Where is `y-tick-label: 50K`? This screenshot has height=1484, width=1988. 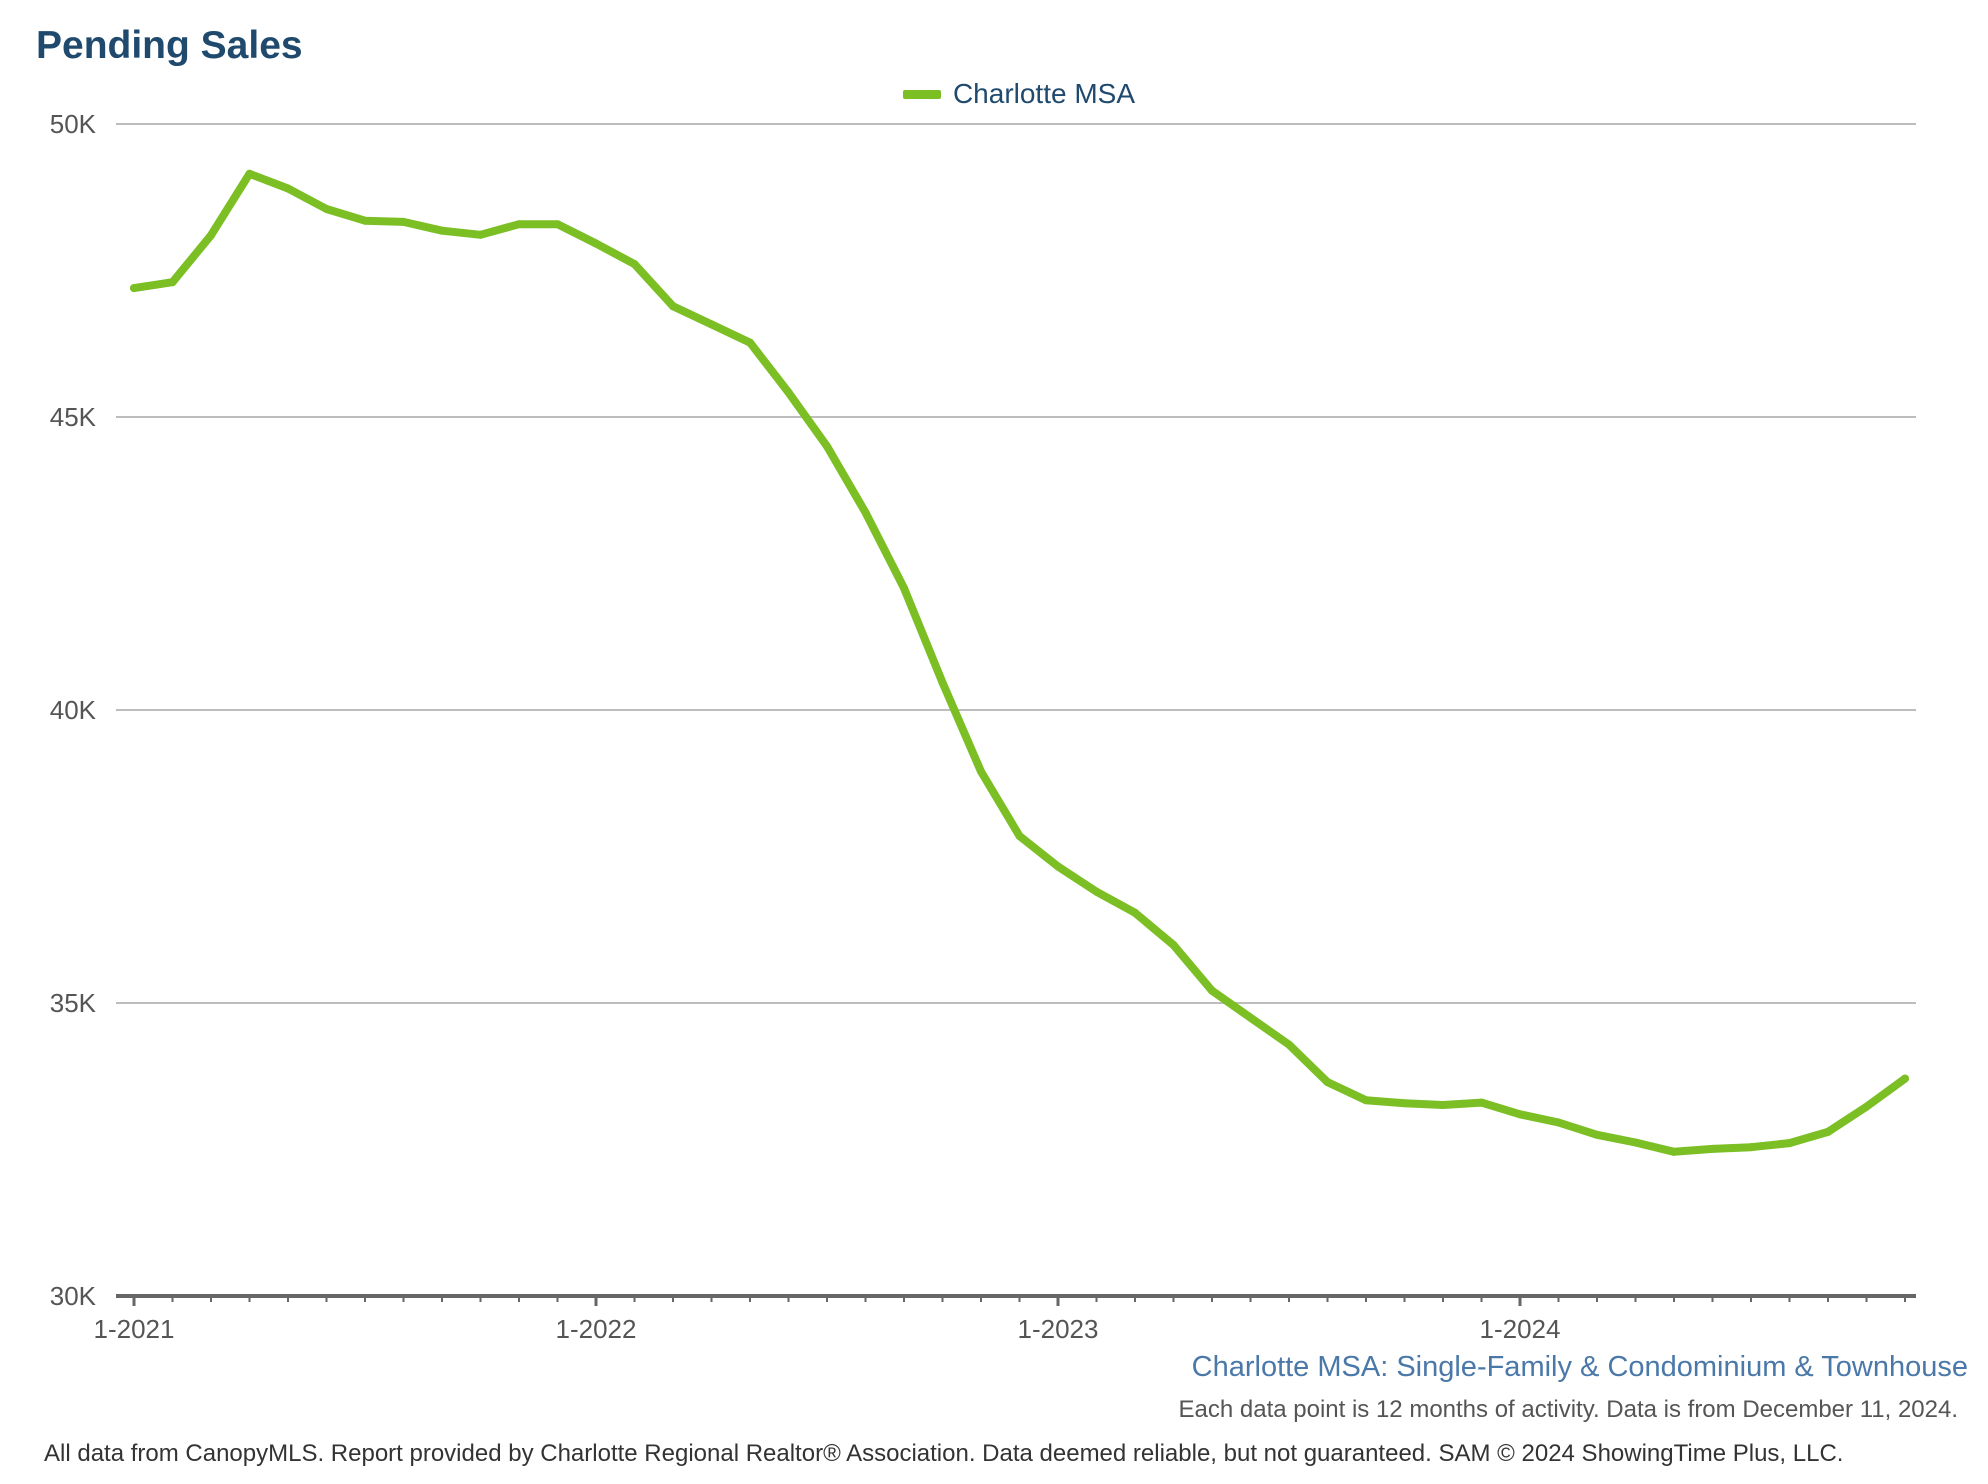
y-tick-label: 50K is located at coordinates (73, 124).